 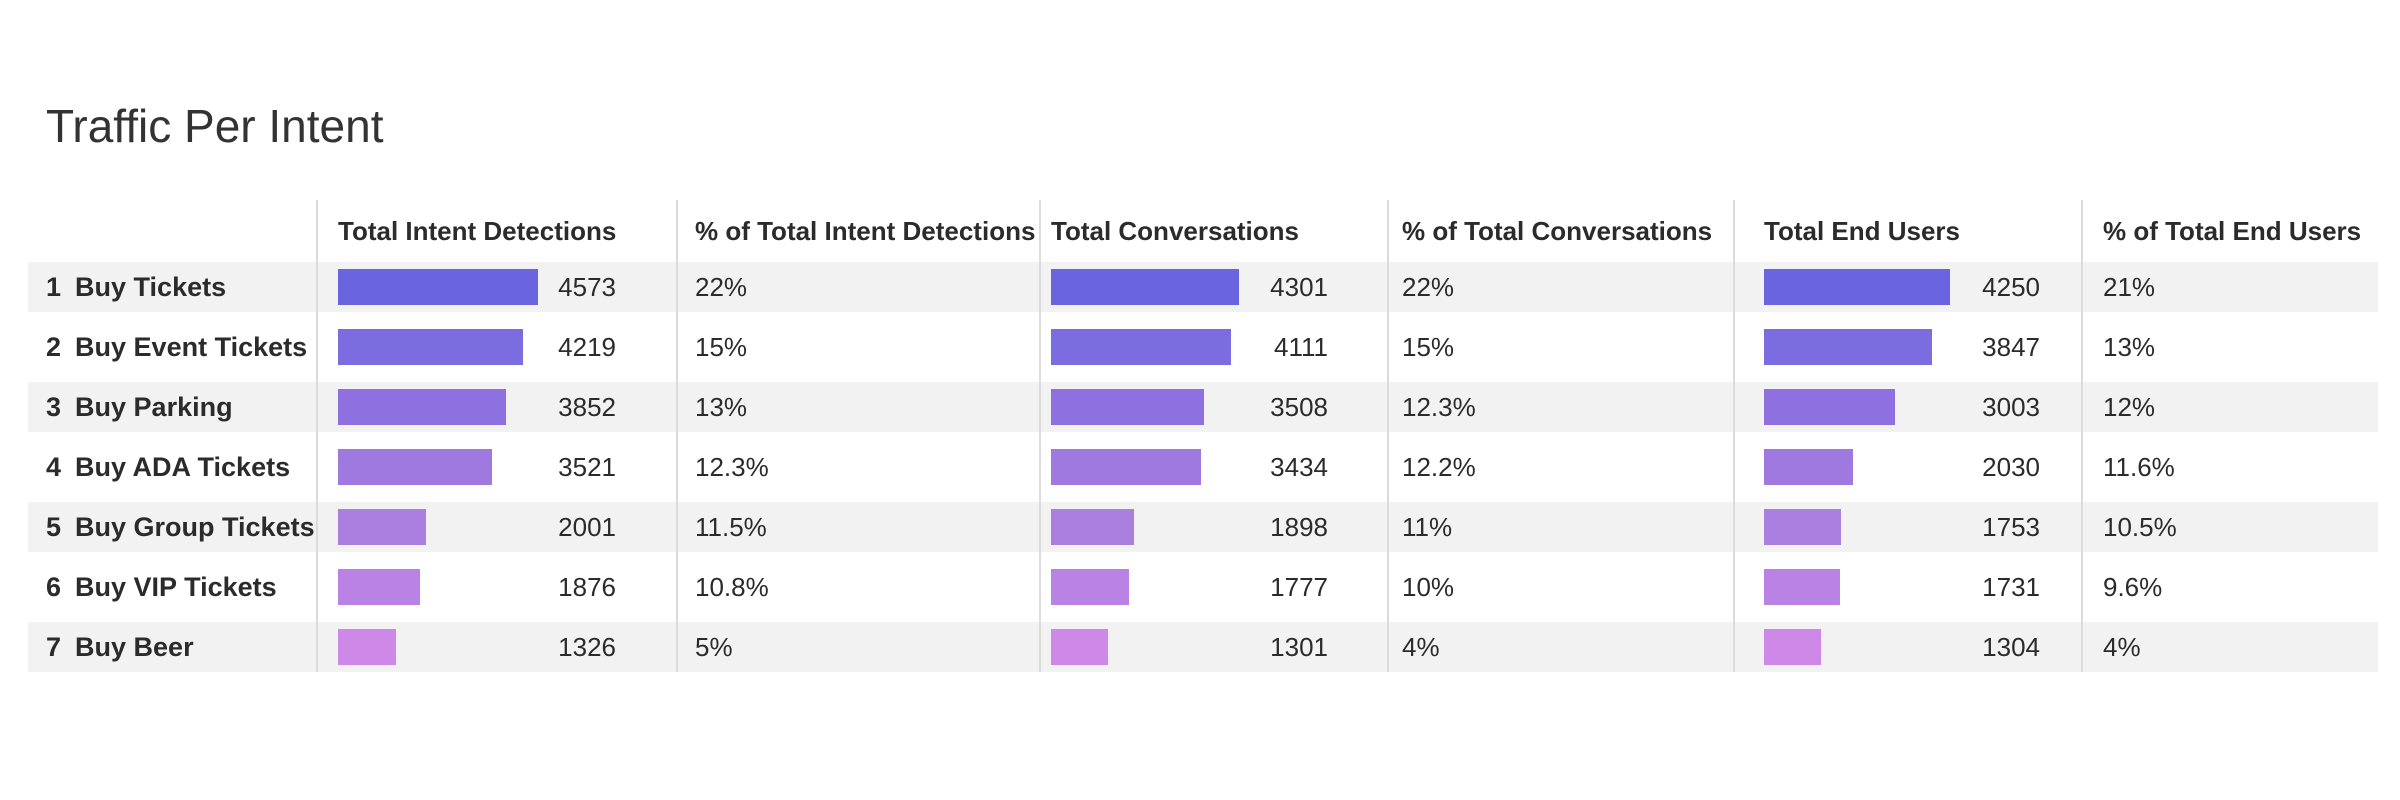 I want to click on table-row: 7 Buy Beer 1326 5% 1301 4% 1304 4%, so click(x=1203, y=647).